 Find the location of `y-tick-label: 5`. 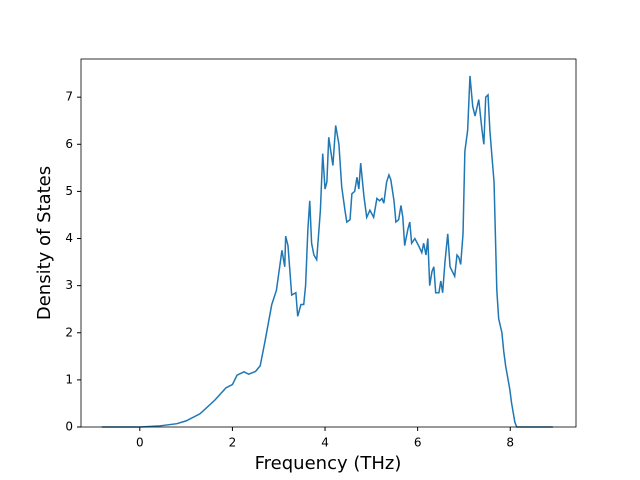

y-tick-label: 5 is located at coordinates (69, 191).